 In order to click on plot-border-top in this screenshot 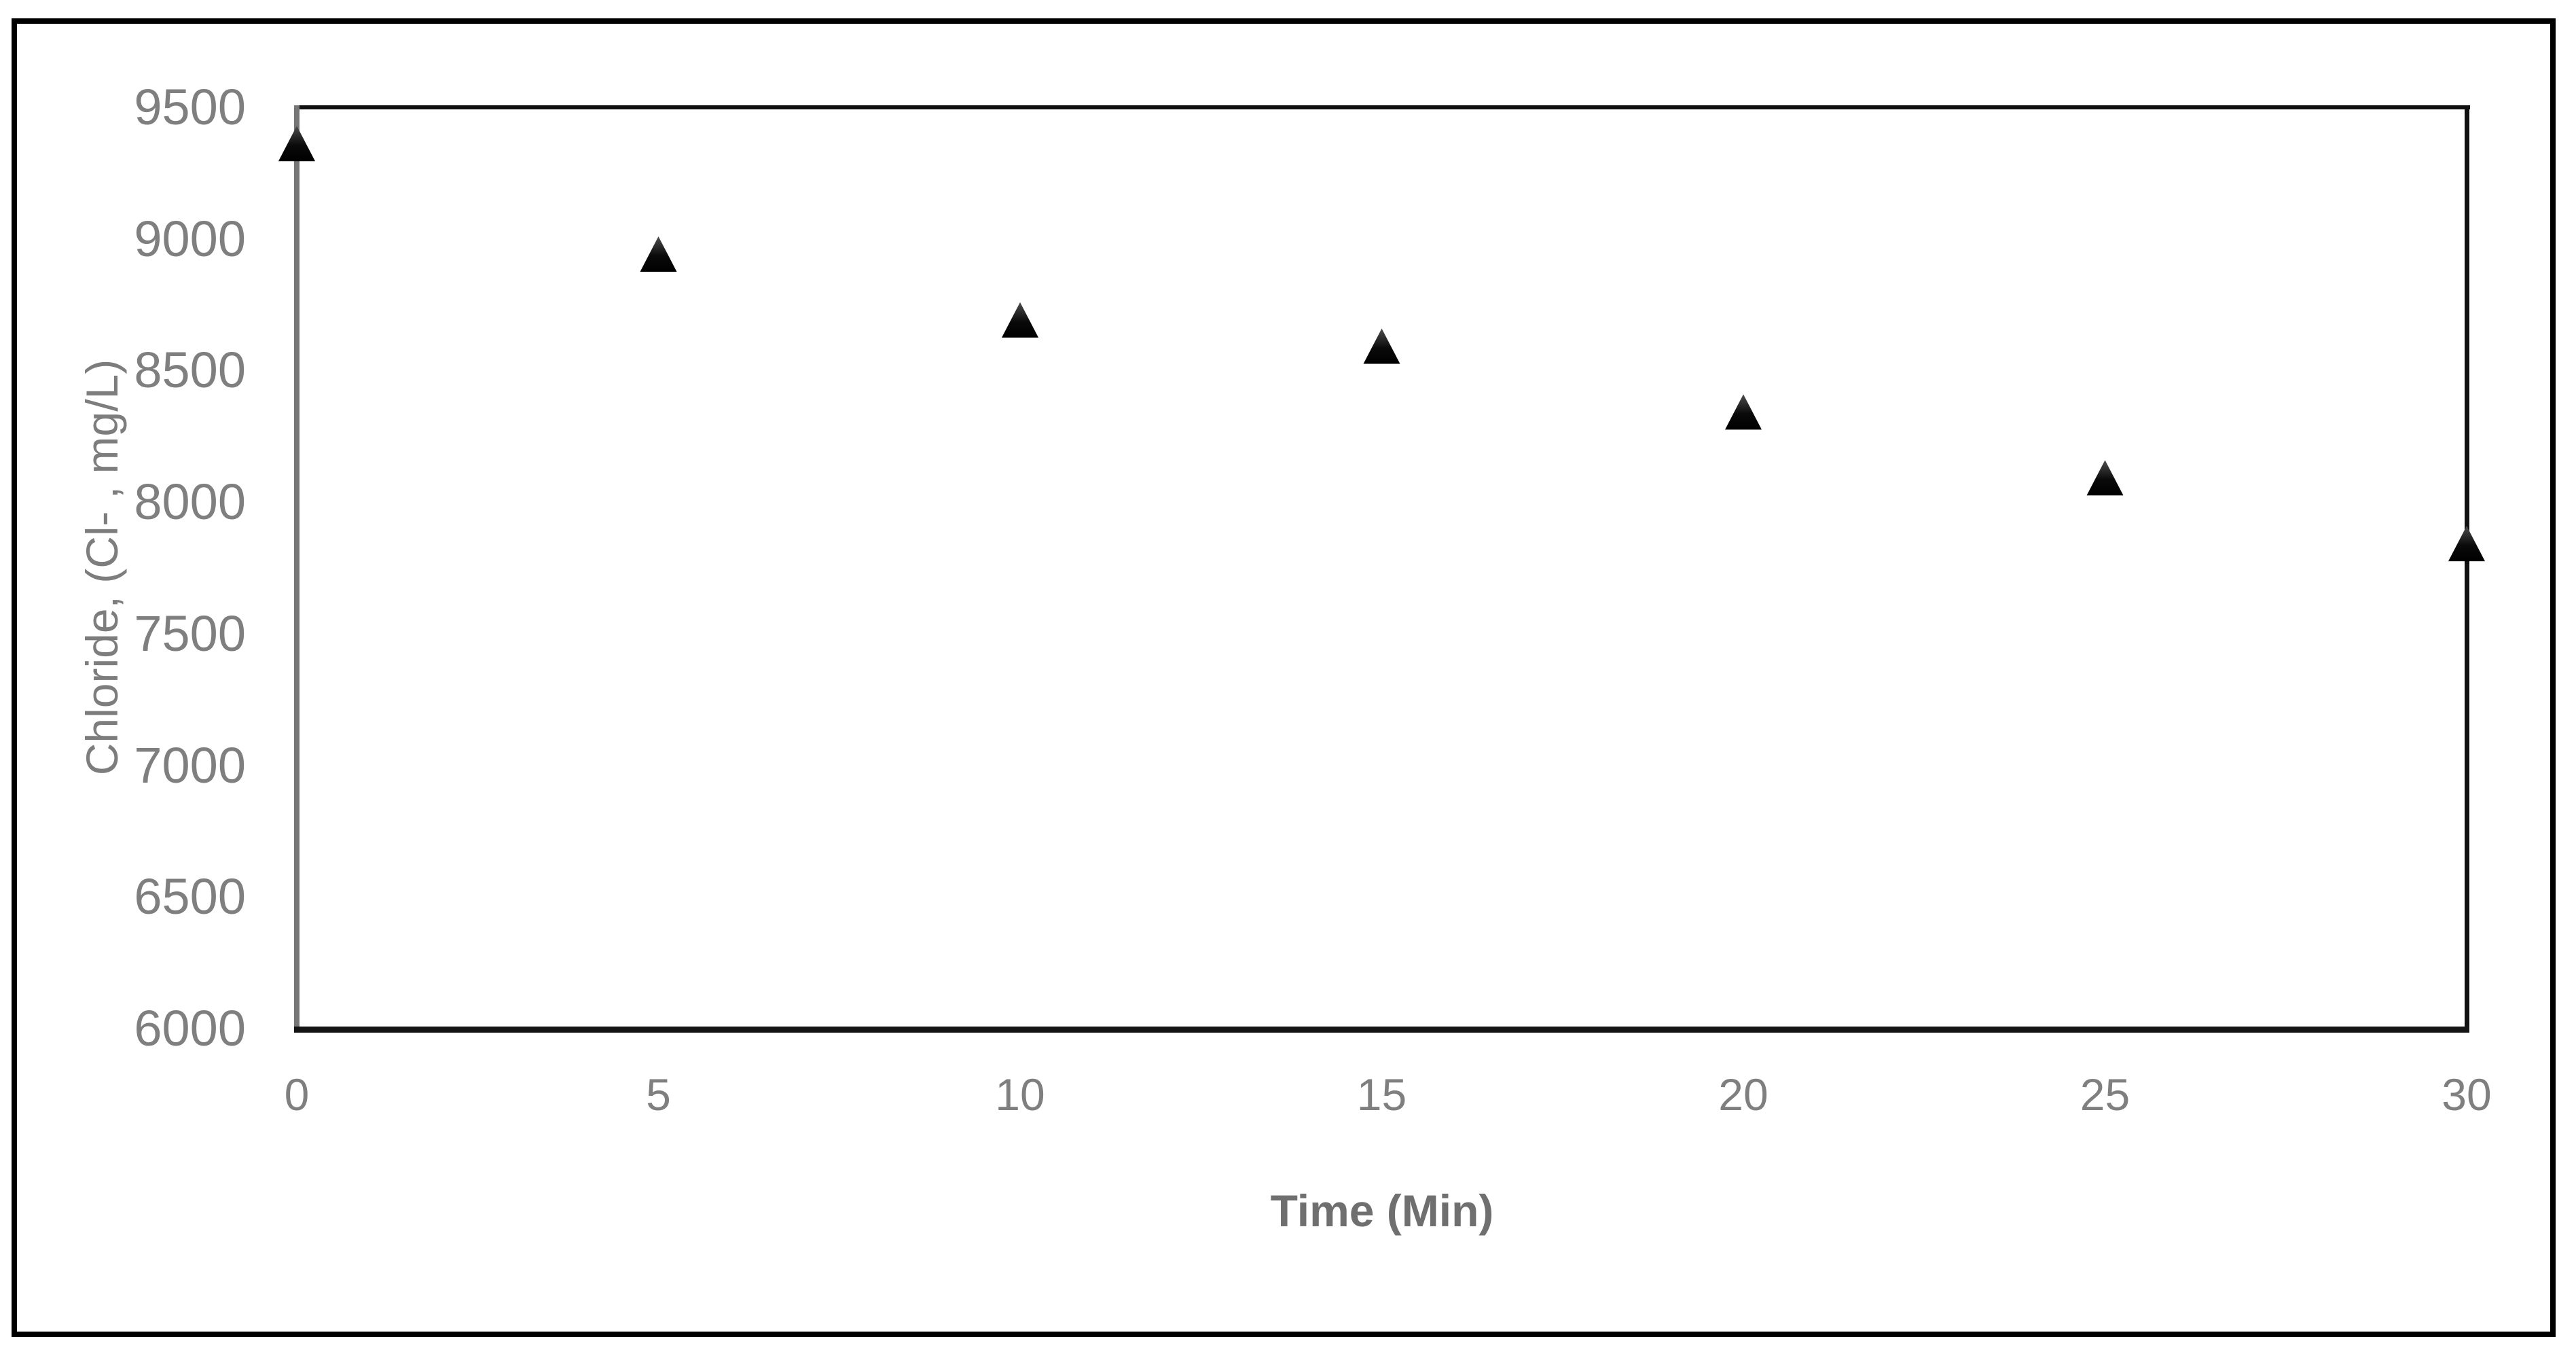, I will do `click(1383, 107)`.